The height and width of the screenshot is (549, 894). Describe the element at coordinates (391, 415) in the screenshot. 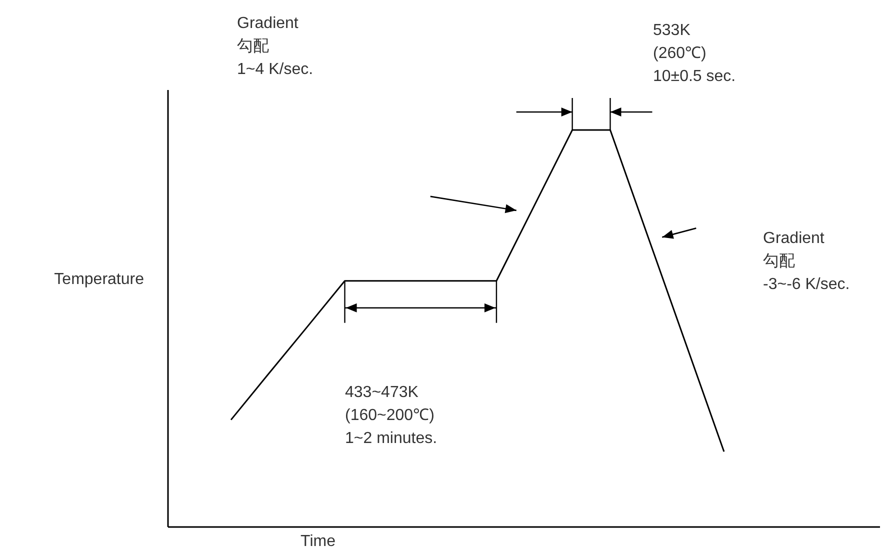

I see `annotation: 433~473K (160~200℃) 1~2 minutes.` at that location.